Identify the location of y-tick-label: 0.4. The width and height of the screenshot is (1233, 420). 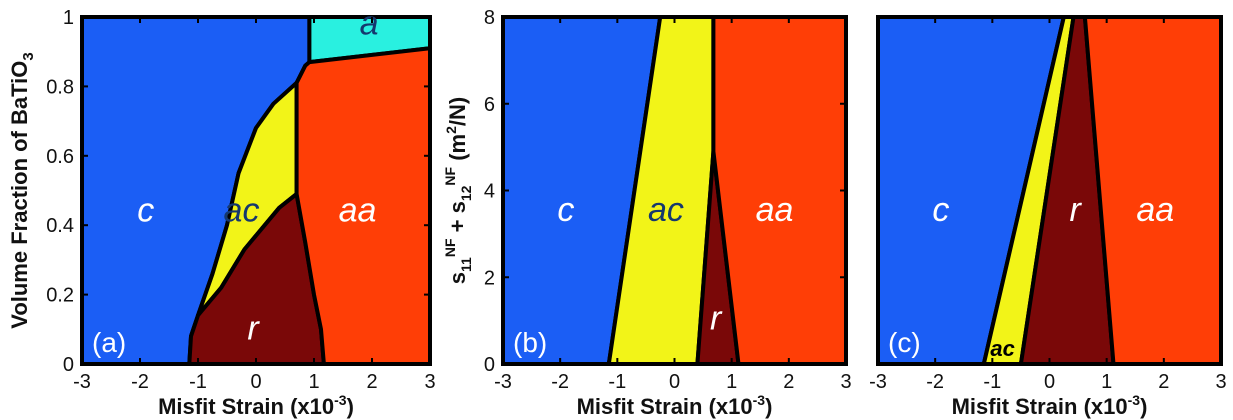
(60, 226).